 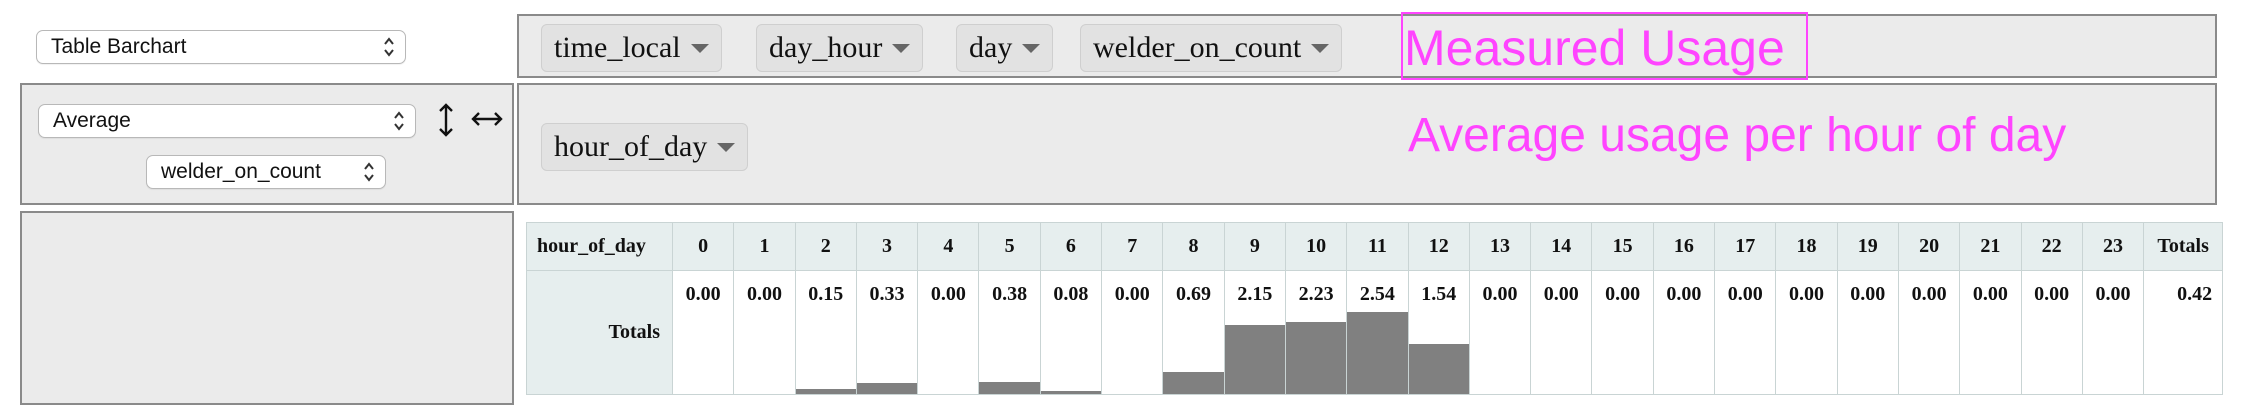 What do you see at coordinates (764, 246) in the screenshot?
I see `column-header: 1` at bounding box center [764, 246].